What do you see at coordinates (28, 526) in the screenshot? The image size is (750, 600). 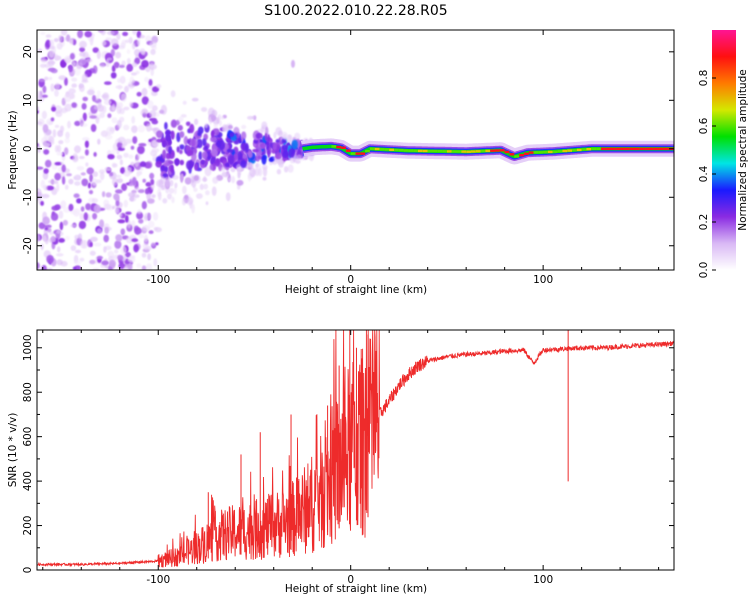 I see `y-tick-label: 200` at bounding box center [28, 526].